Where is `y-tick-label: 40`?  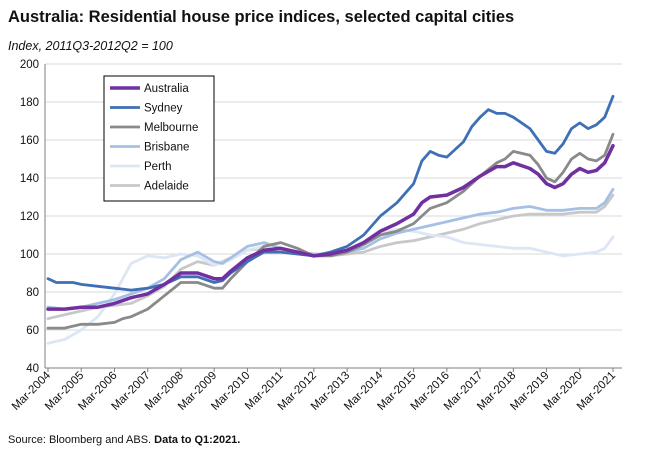
y-tick-label: 40 is located at coordinates (32, 369).